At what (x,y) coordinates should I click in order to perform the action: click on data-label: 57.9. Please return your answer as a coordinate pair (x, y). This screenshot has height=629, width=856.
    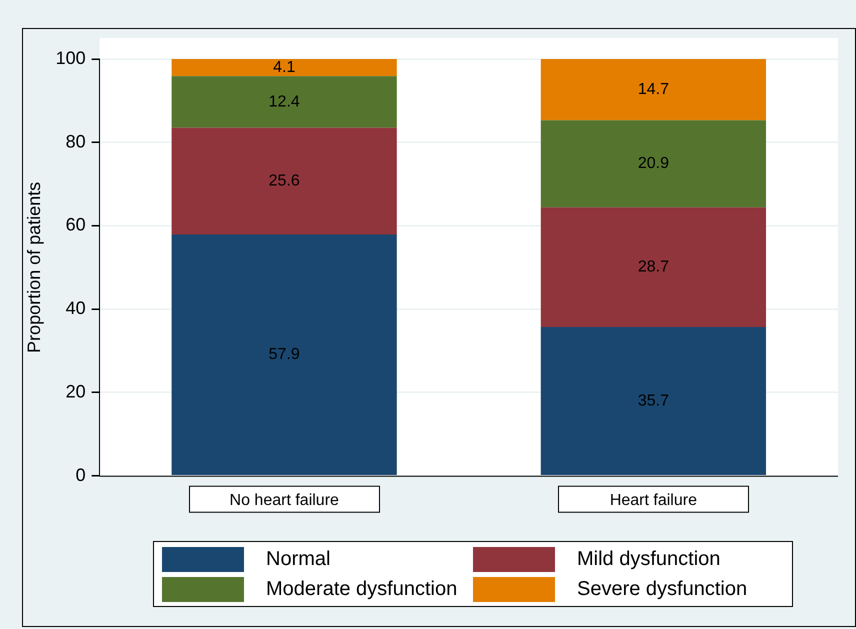
    Looking at the image, I should click on (284, 355).